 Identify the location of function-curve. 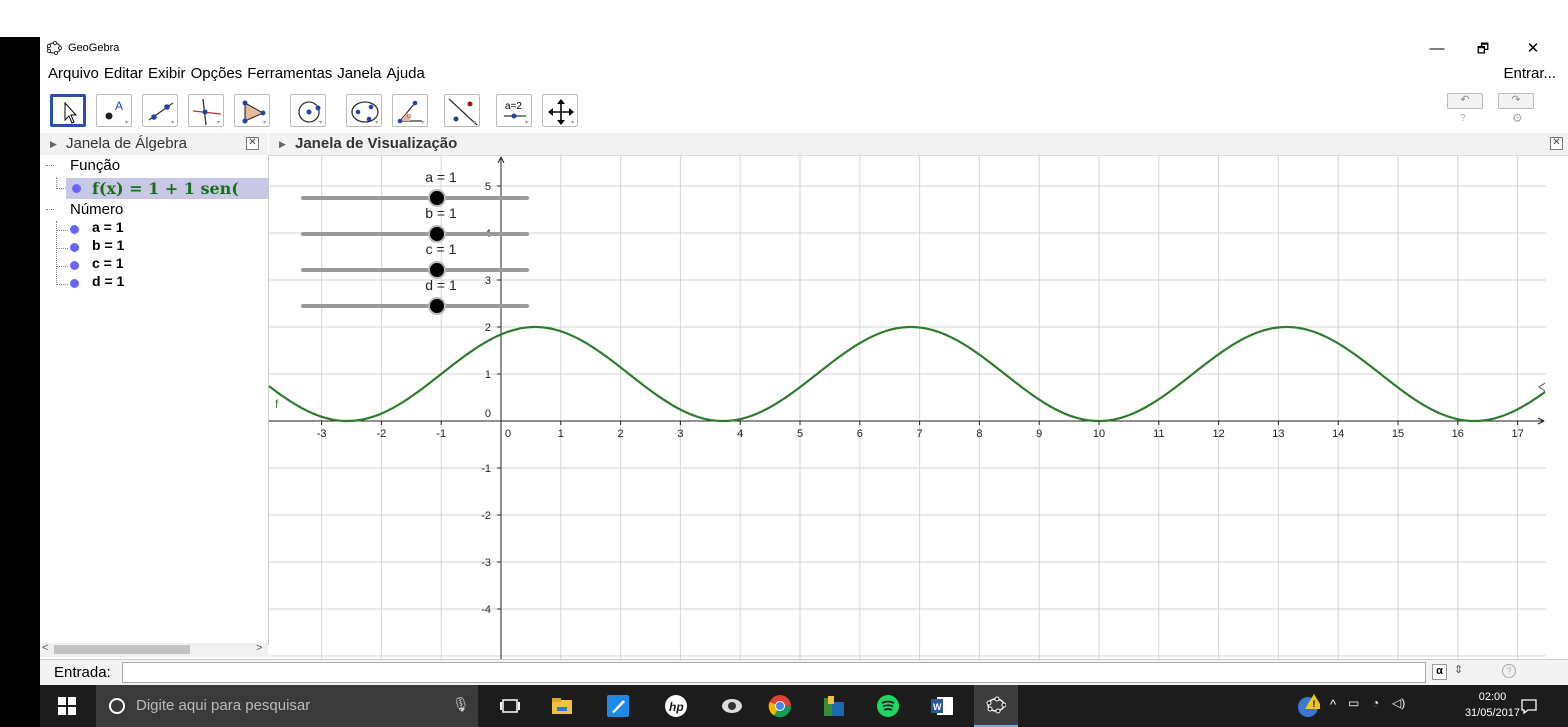
(907, 374).